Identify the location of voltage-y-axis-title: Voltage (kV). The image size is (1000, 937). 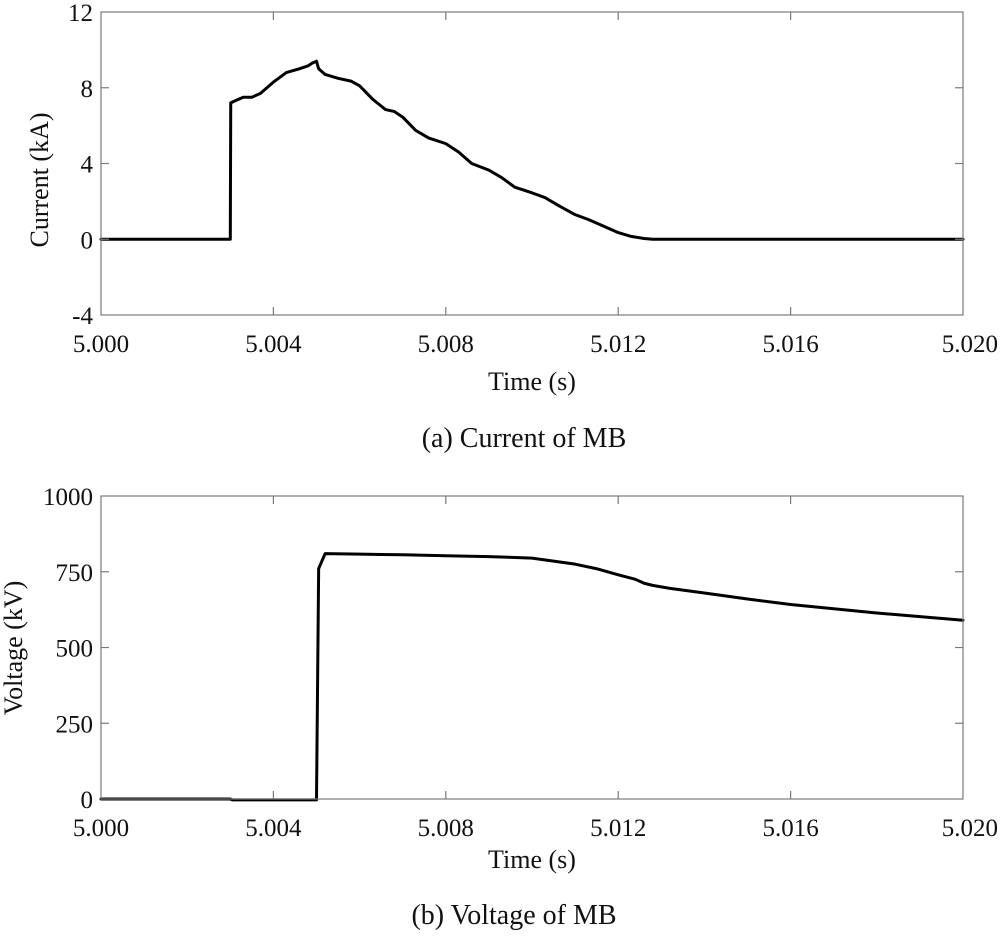
(14, 648).